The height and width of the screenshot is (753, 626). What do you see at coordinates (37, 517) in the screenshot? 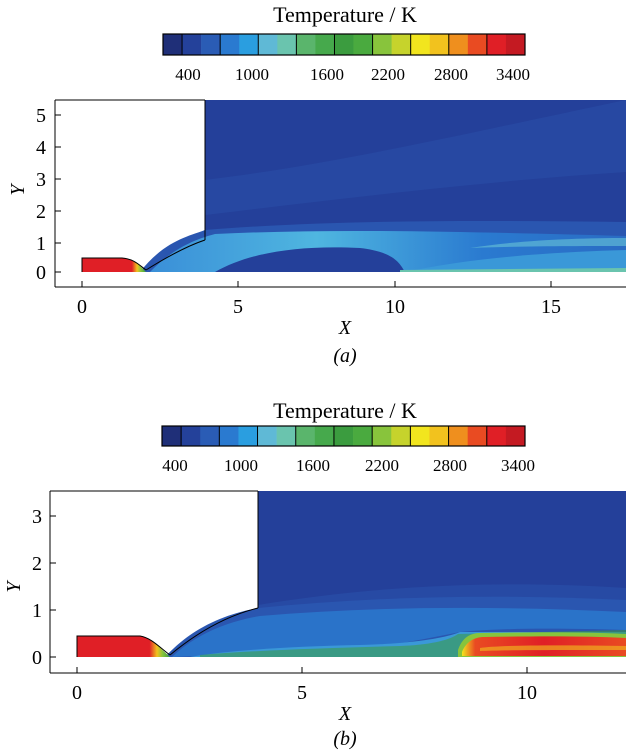
I see `y-tick-b-3: 3` at bounding box center [37, 517].